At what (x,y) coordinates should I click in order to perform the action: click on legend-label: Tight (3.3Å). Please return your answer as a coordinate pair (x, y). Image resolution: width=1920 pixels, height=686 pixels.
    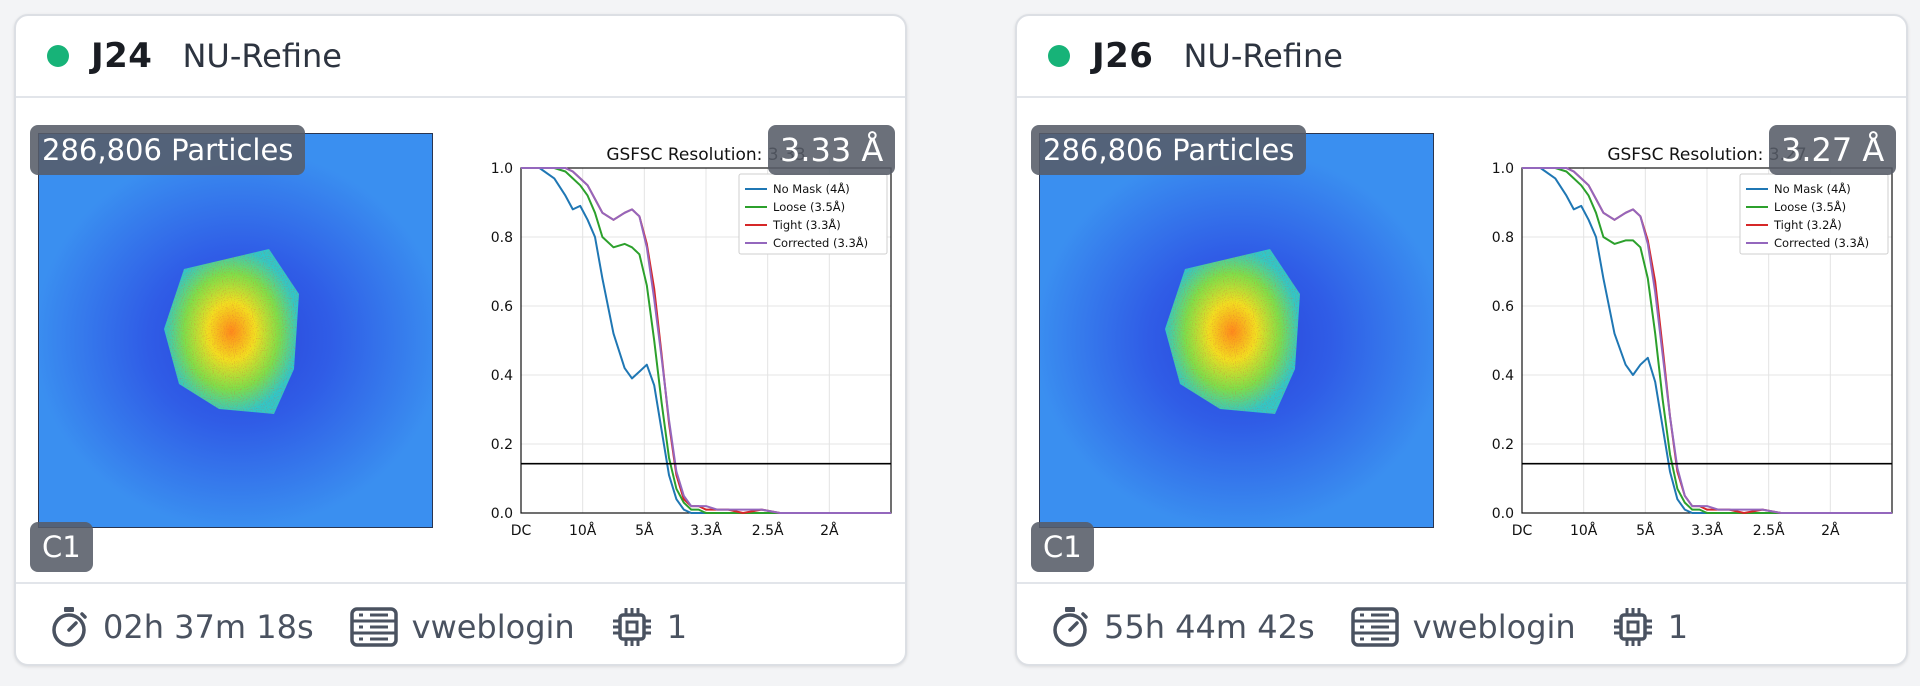
    Looking at the image, I should click on (806, 224).